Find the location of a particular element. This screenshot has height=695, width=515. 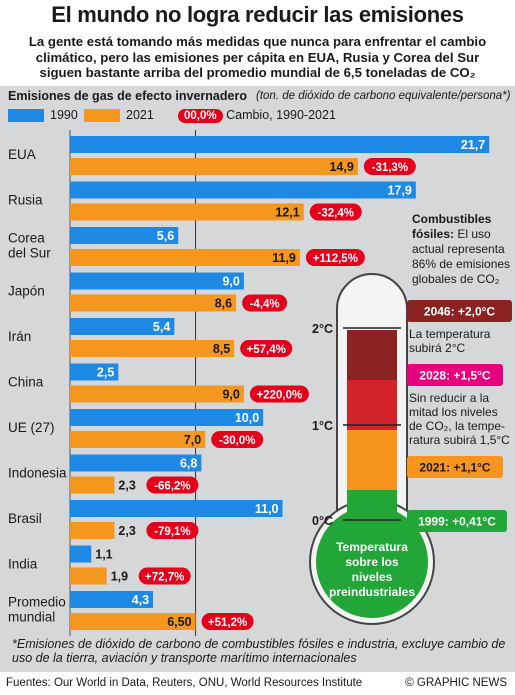

category-label: Promedio is located at coordinates (37, 602).